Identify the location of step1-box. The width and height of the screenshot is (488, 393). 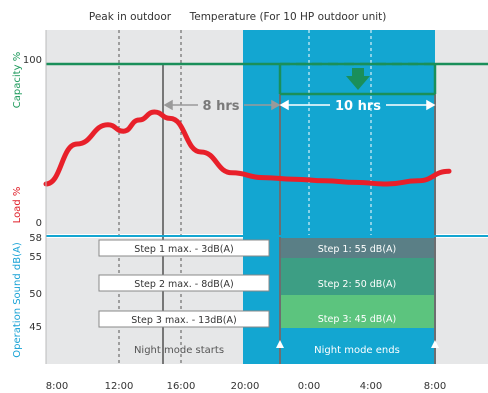
(184, 248).